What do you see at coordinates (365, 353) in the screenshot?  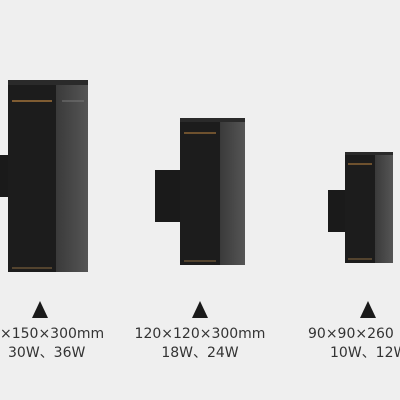 I see `power-label: 10W、12W` at bounding box center [365, 353].